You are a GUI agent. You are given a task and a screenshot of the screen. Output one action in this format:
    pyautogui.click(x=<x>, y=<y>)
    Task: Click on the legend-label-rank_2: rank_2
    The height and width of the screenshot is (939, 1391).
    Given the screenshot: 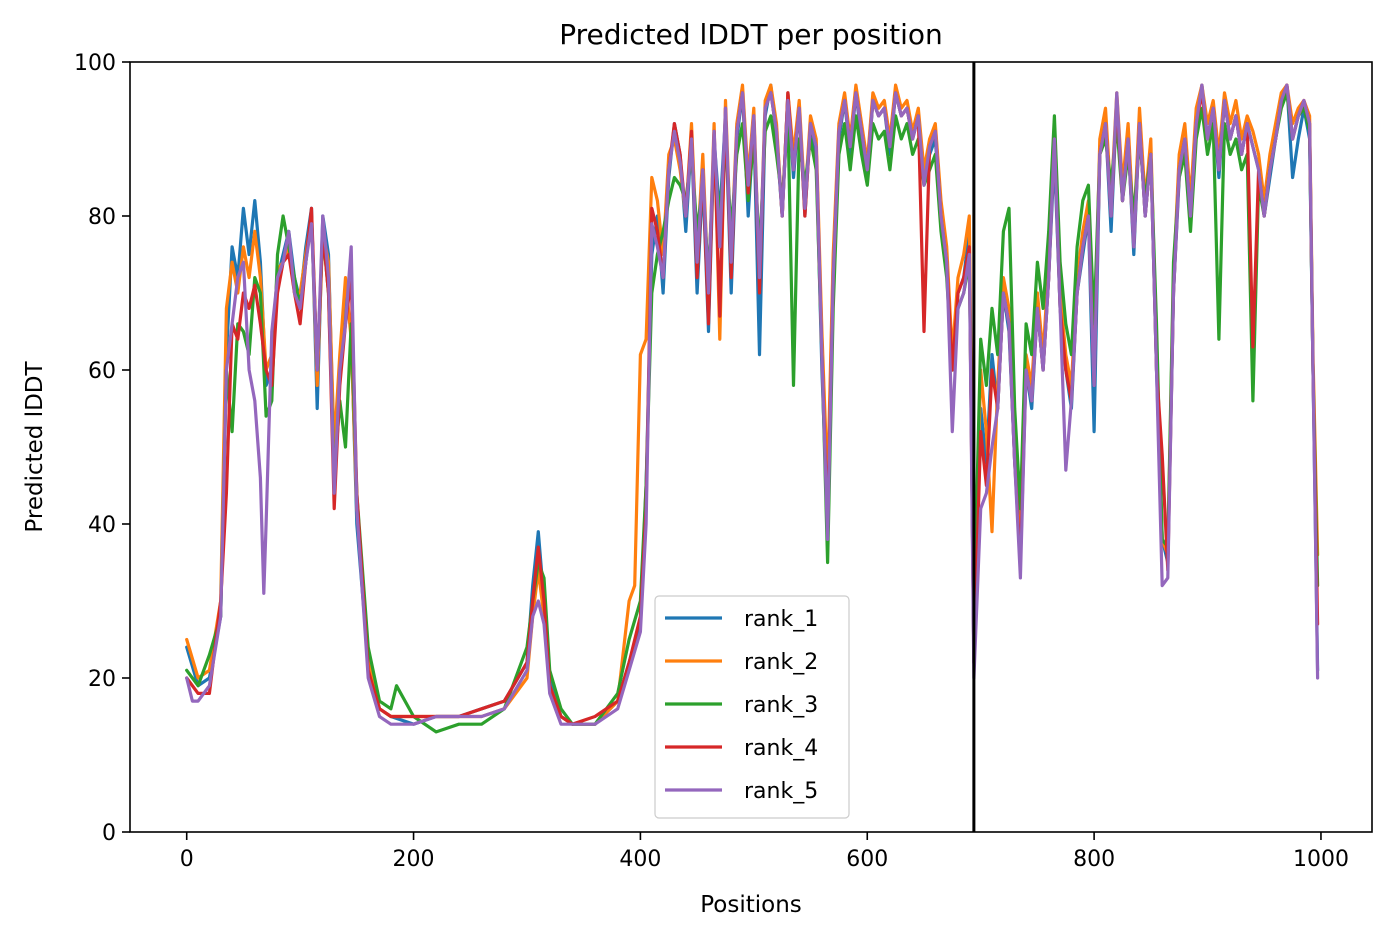 What is the action you would take?
    pyautogui.click(x=781, y=662)
    